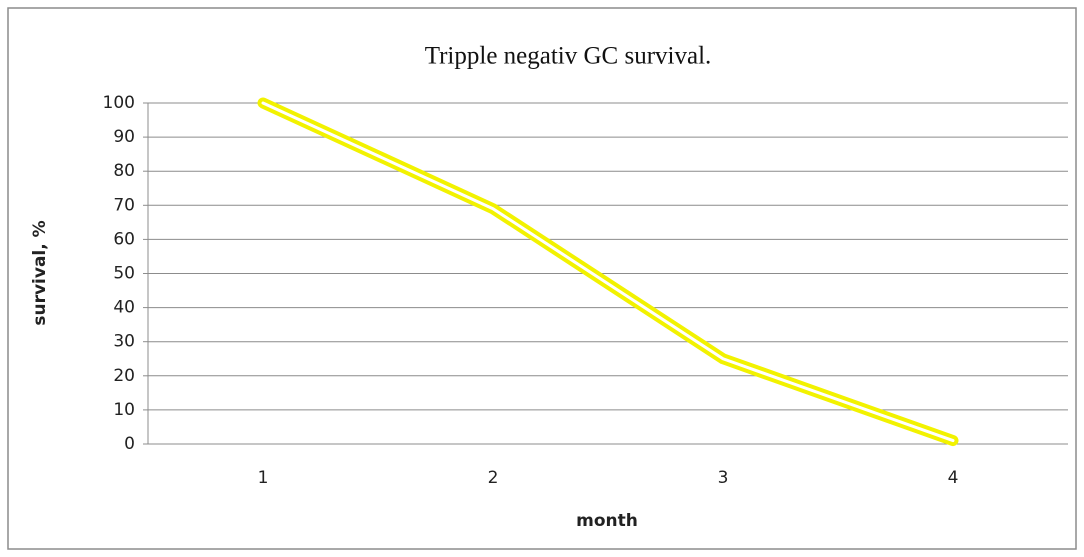 This screenshot has width=1084, height=557. I want to click on x-tick-label: 3, so click(723, 478).